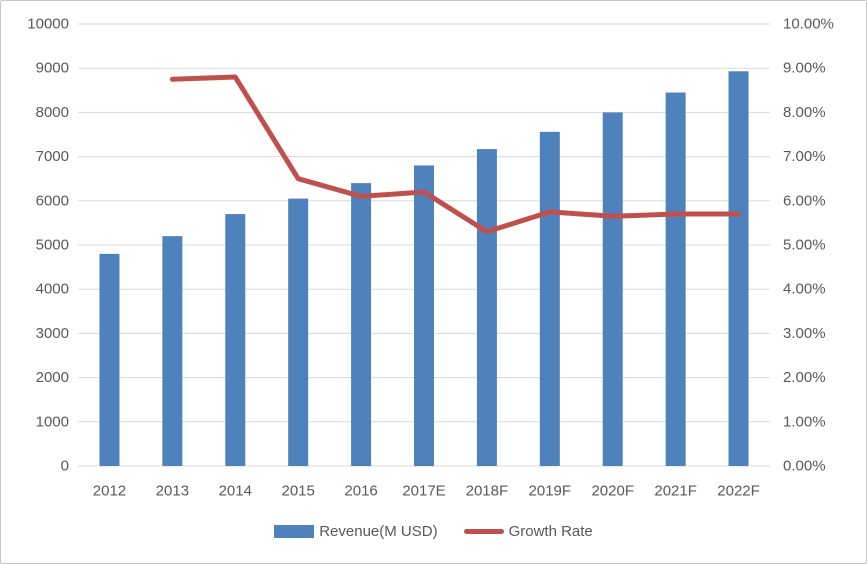 The image size is (867, 564). What do you see at coordinates (804, 156) in the screenshot?
I see `right-axis-tick-label: 7.00%` at bounding box center [804, 156].